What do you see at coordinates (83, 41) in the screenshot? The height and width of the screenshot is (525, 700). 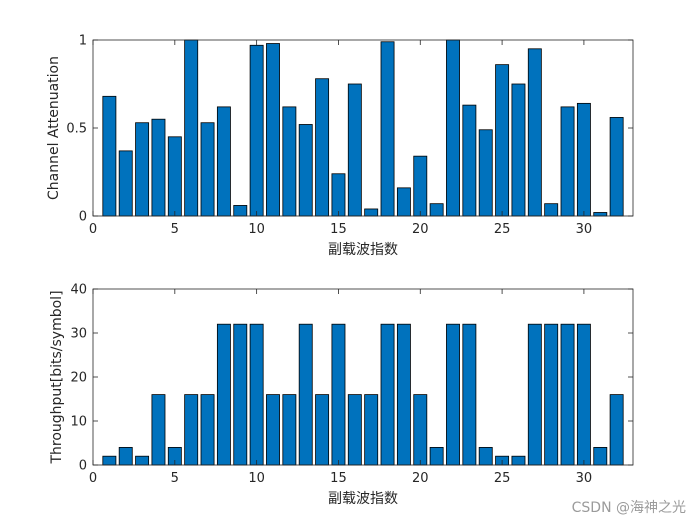 I see `y-tick-label: 1` at bounding box center [83, 41].